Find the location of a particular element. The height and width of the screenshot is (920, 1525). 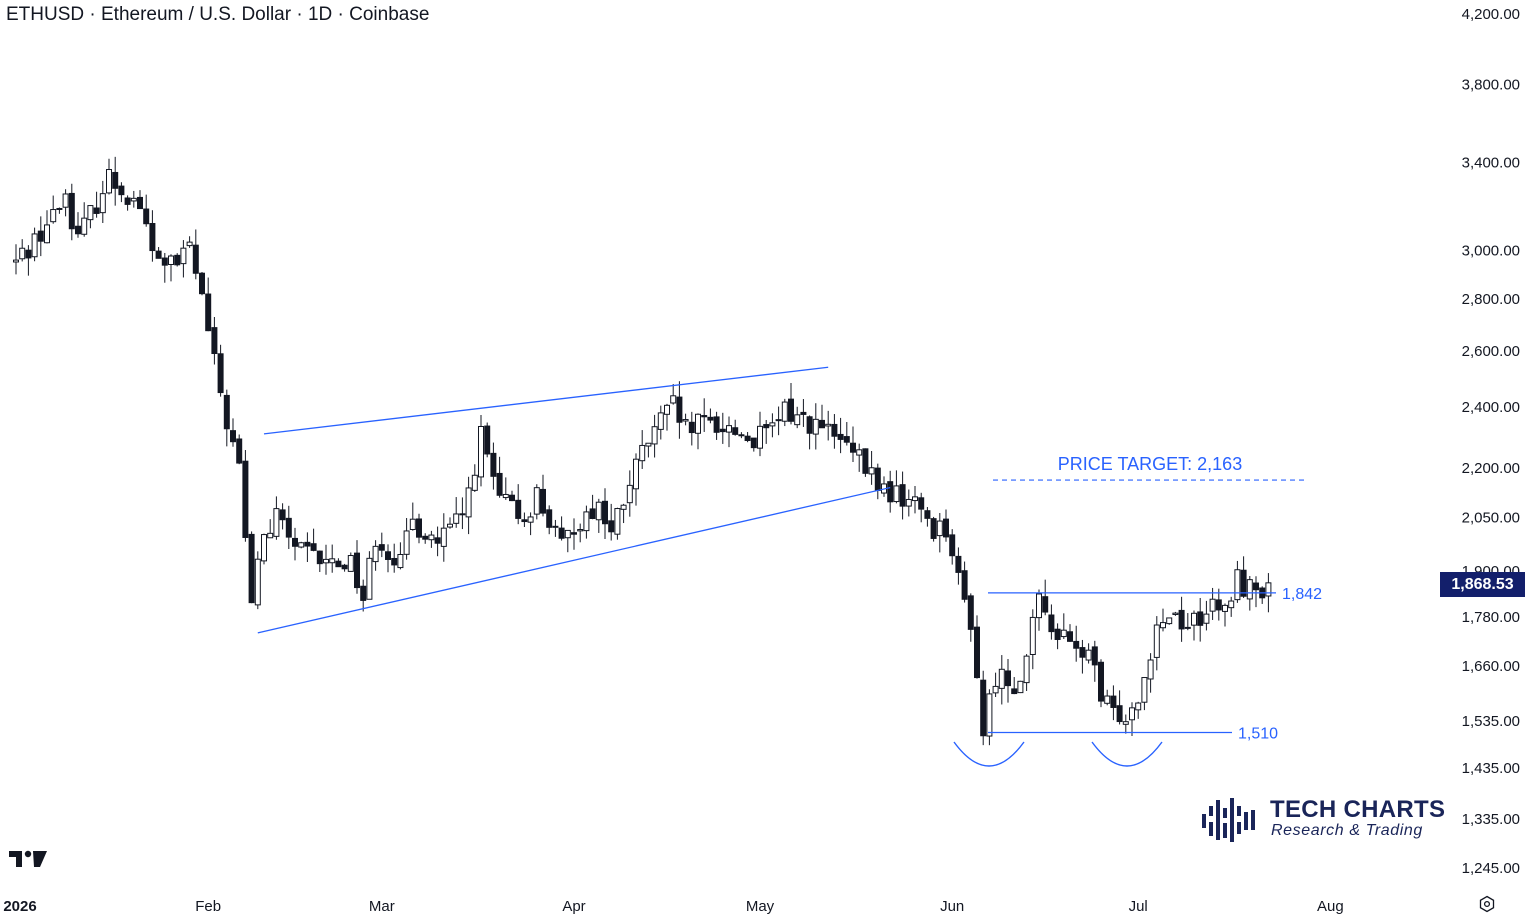

settings-icon is located at coordinates (1487, 904).